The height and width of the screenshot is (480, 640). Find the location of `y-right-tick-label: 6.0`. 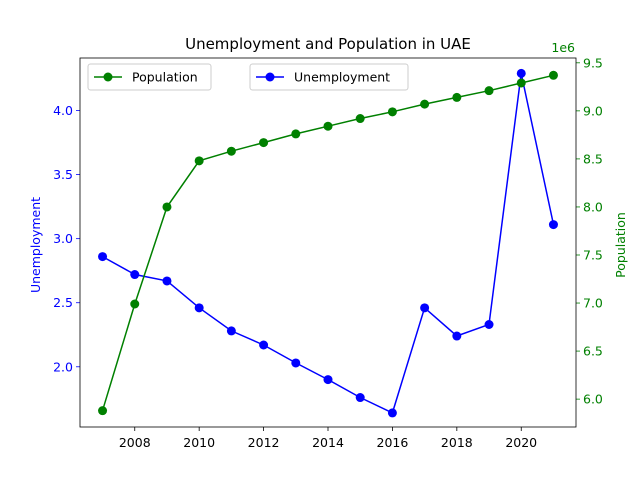

y-right-tick-label: 6.0 is located at coordinates (593, 399).